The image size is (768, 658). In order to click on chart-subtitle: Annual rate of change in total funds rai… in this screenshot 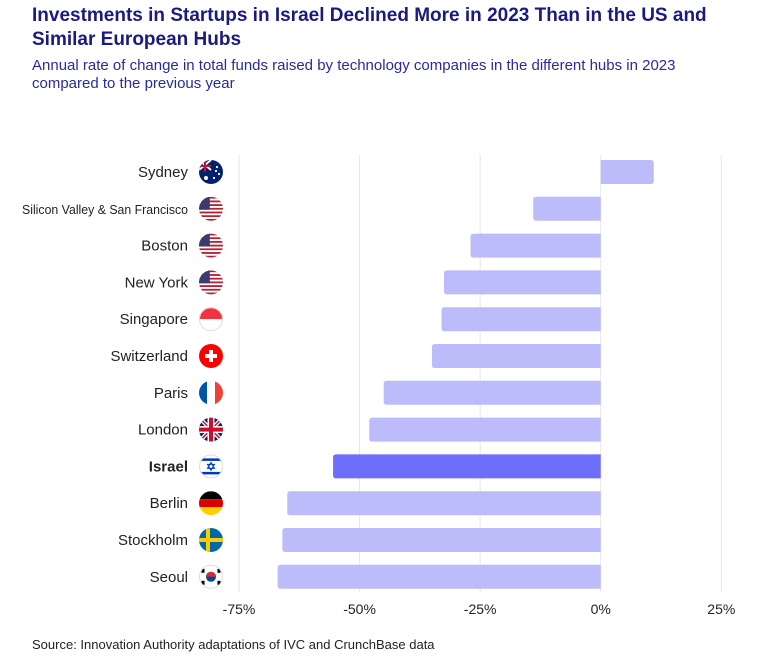, I will do `click(354, 74)`.